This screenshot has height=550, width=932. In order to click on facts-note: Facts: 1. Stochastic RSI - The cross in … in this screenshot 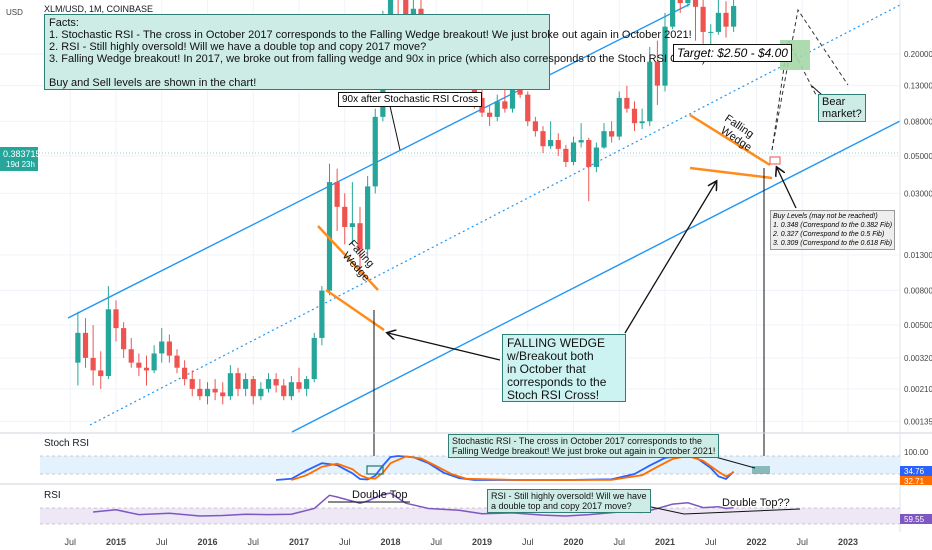, I will do `click(375, 52)`.